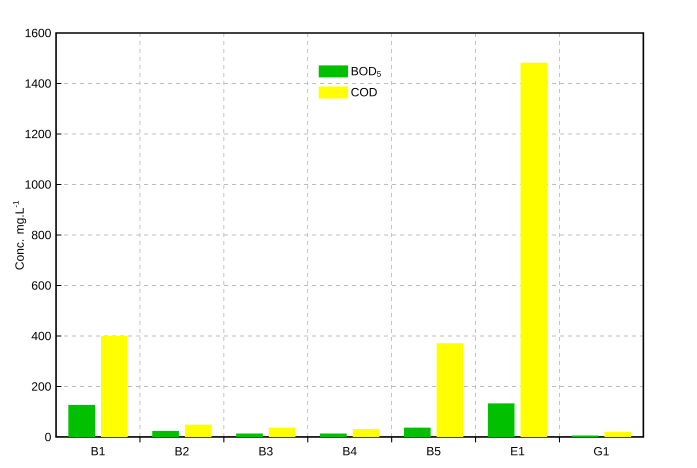 The image size is (697, 468). What do you see at coordinates (41, 285) in the screenshot?
I see `y-tick-label: 600` at bounding box center [41, 285].